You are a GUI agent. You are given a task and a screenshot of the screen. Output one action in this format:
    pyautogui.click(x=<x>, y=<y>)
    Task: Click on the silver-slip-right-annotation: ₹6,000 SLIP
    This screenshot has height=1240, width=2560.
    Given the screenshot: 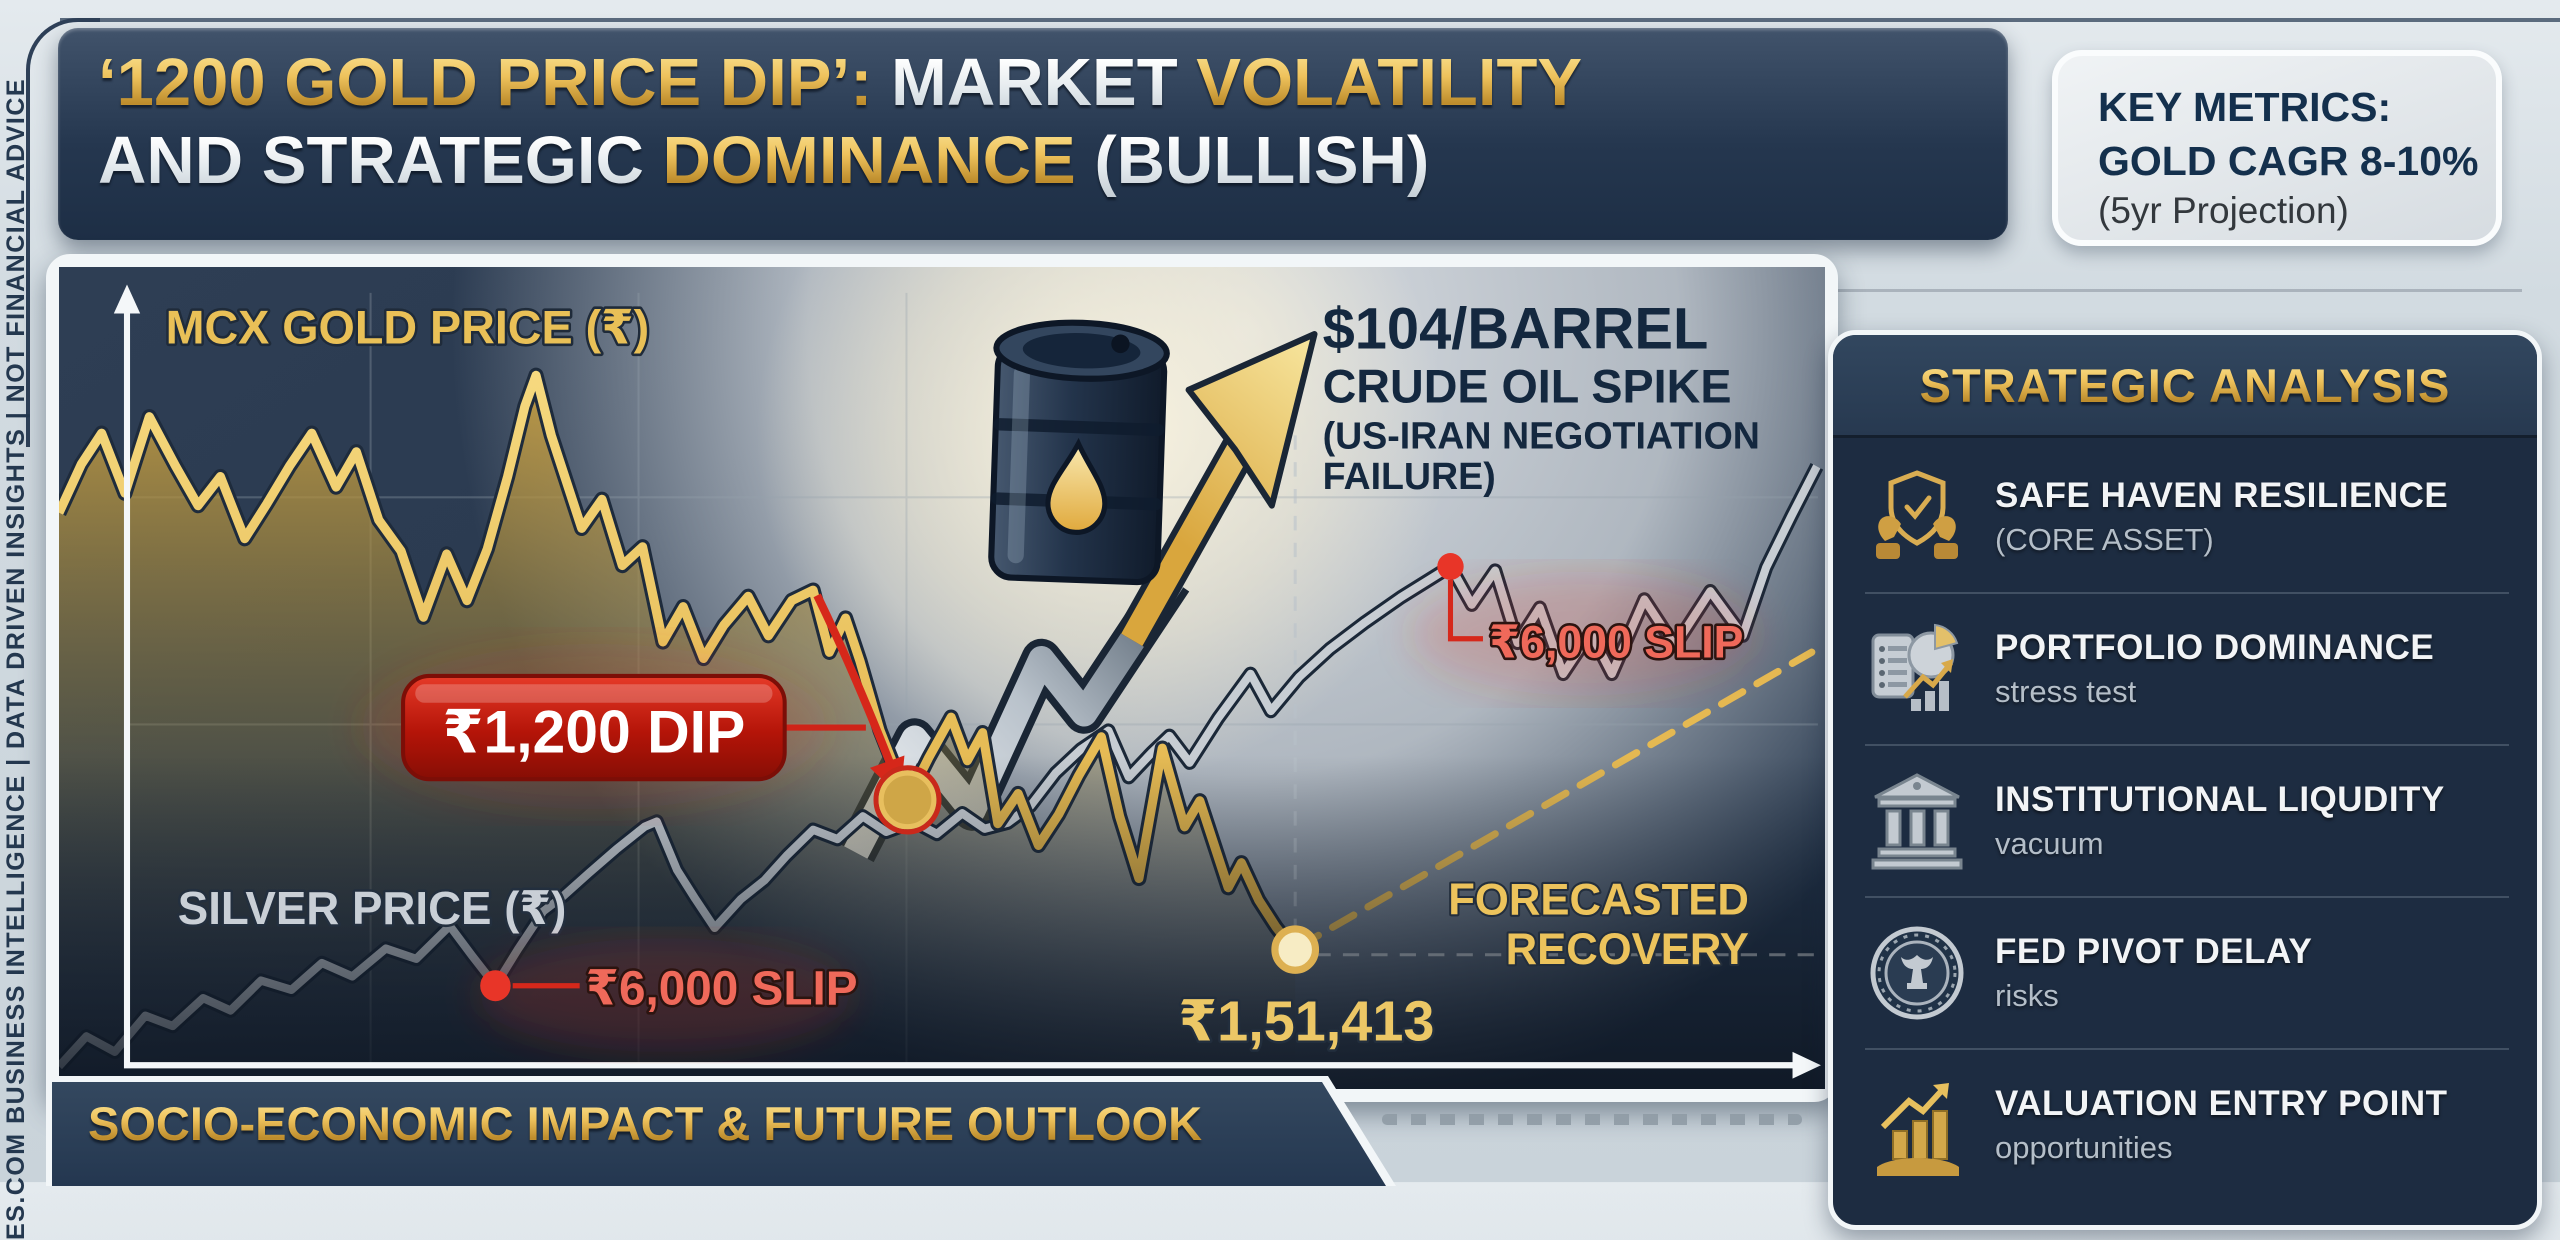 What is the action you would take?
    pyautogui.click(x=1583, y=624)
    